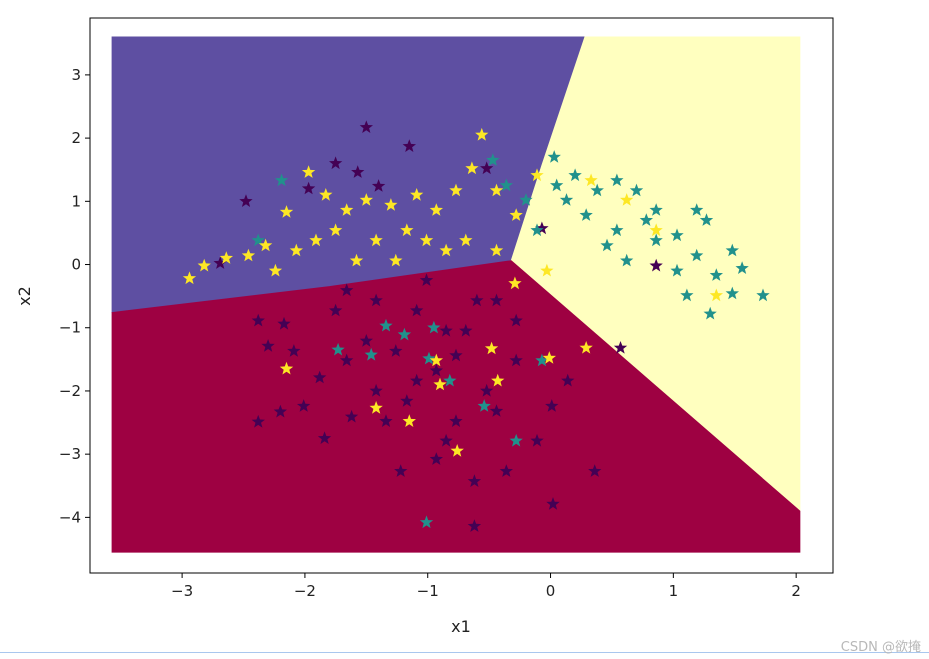  What do you see at coordinates (70, 328) in the screenshot?
I see `y-tick-label: −1` at bounding box center [70, 328].